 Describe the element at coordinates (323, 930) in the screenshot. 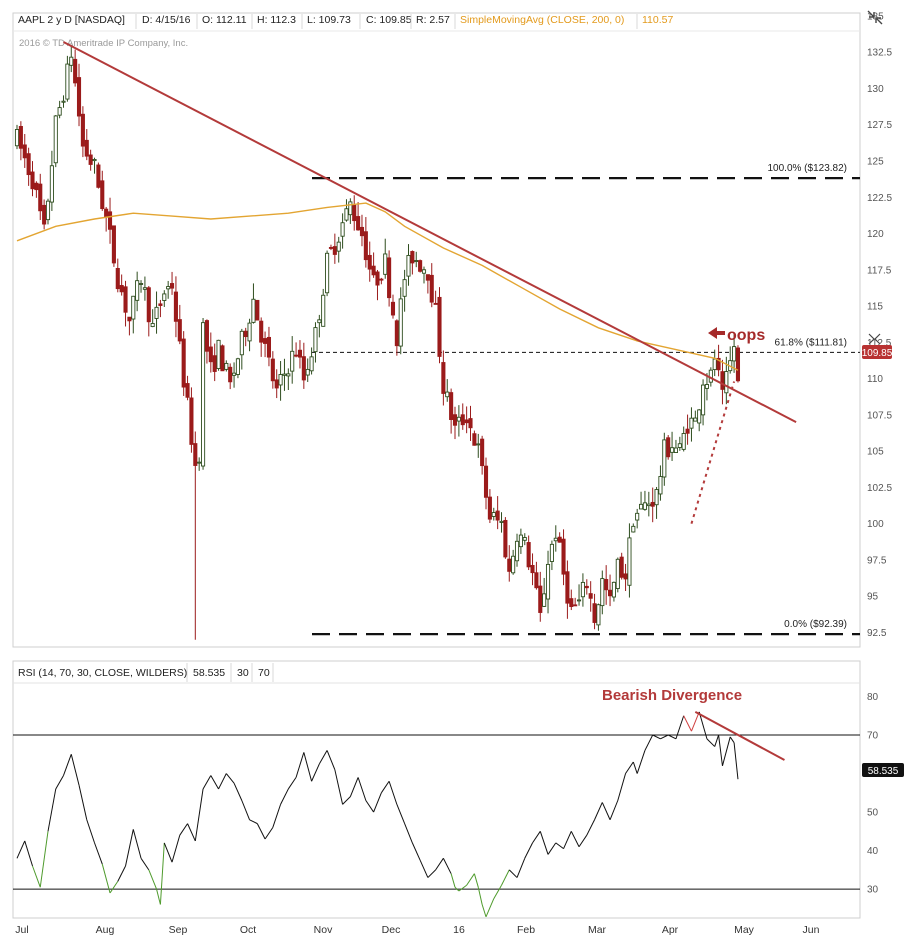

I see `x-tick-label: Nov` at that location.